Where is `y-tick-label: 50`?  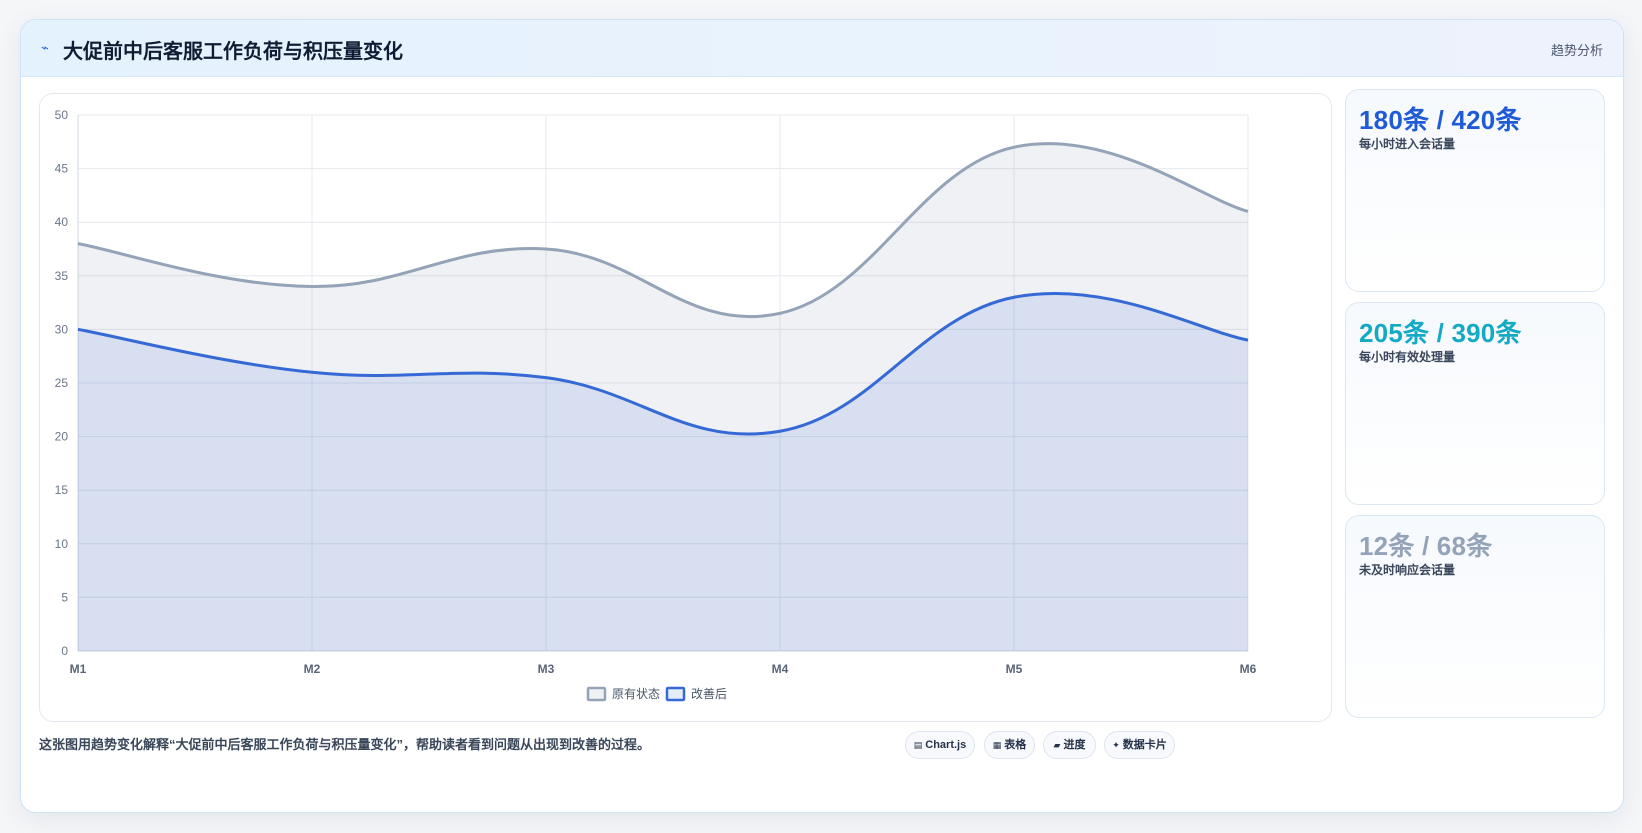
y-tick-label: 50 is located at coordinates (62, 115).